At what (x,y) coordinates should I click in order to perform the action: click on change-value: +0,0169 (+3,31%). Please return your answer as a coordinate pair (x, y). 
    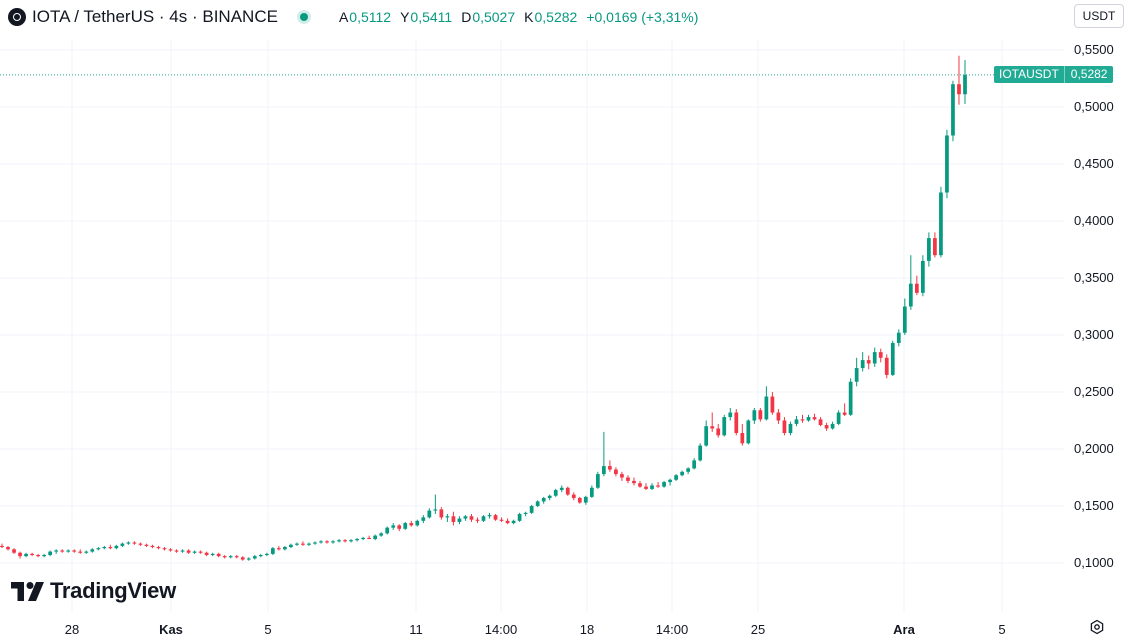
    Looking at the image, I should click on (642, 17).